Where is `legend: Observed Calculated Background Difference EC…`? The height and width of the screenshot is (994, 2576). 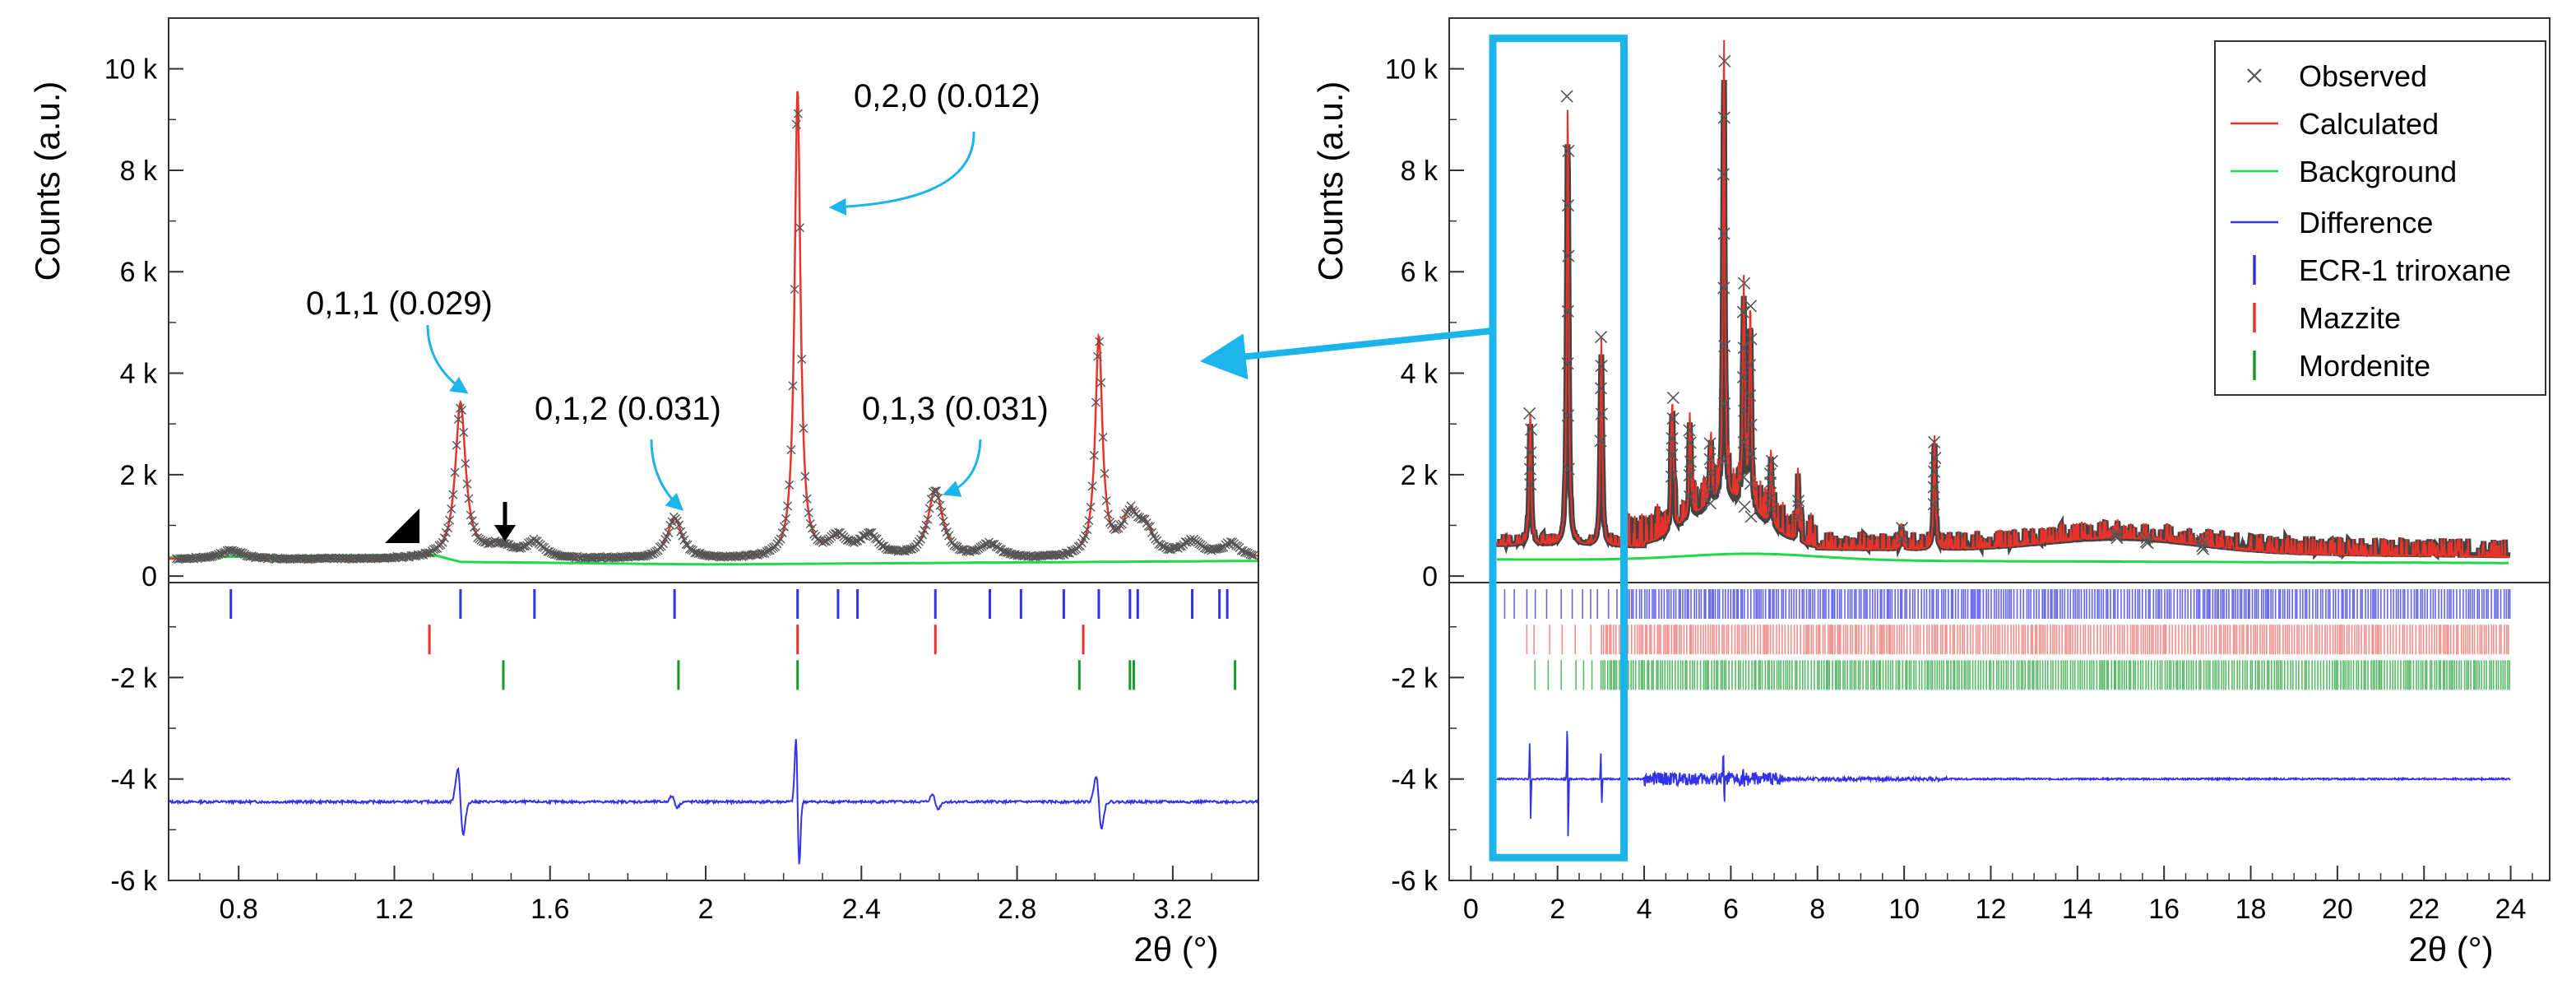
legend: Observed Calculated Background Difference EC… is located at coordinates (2380, 218).